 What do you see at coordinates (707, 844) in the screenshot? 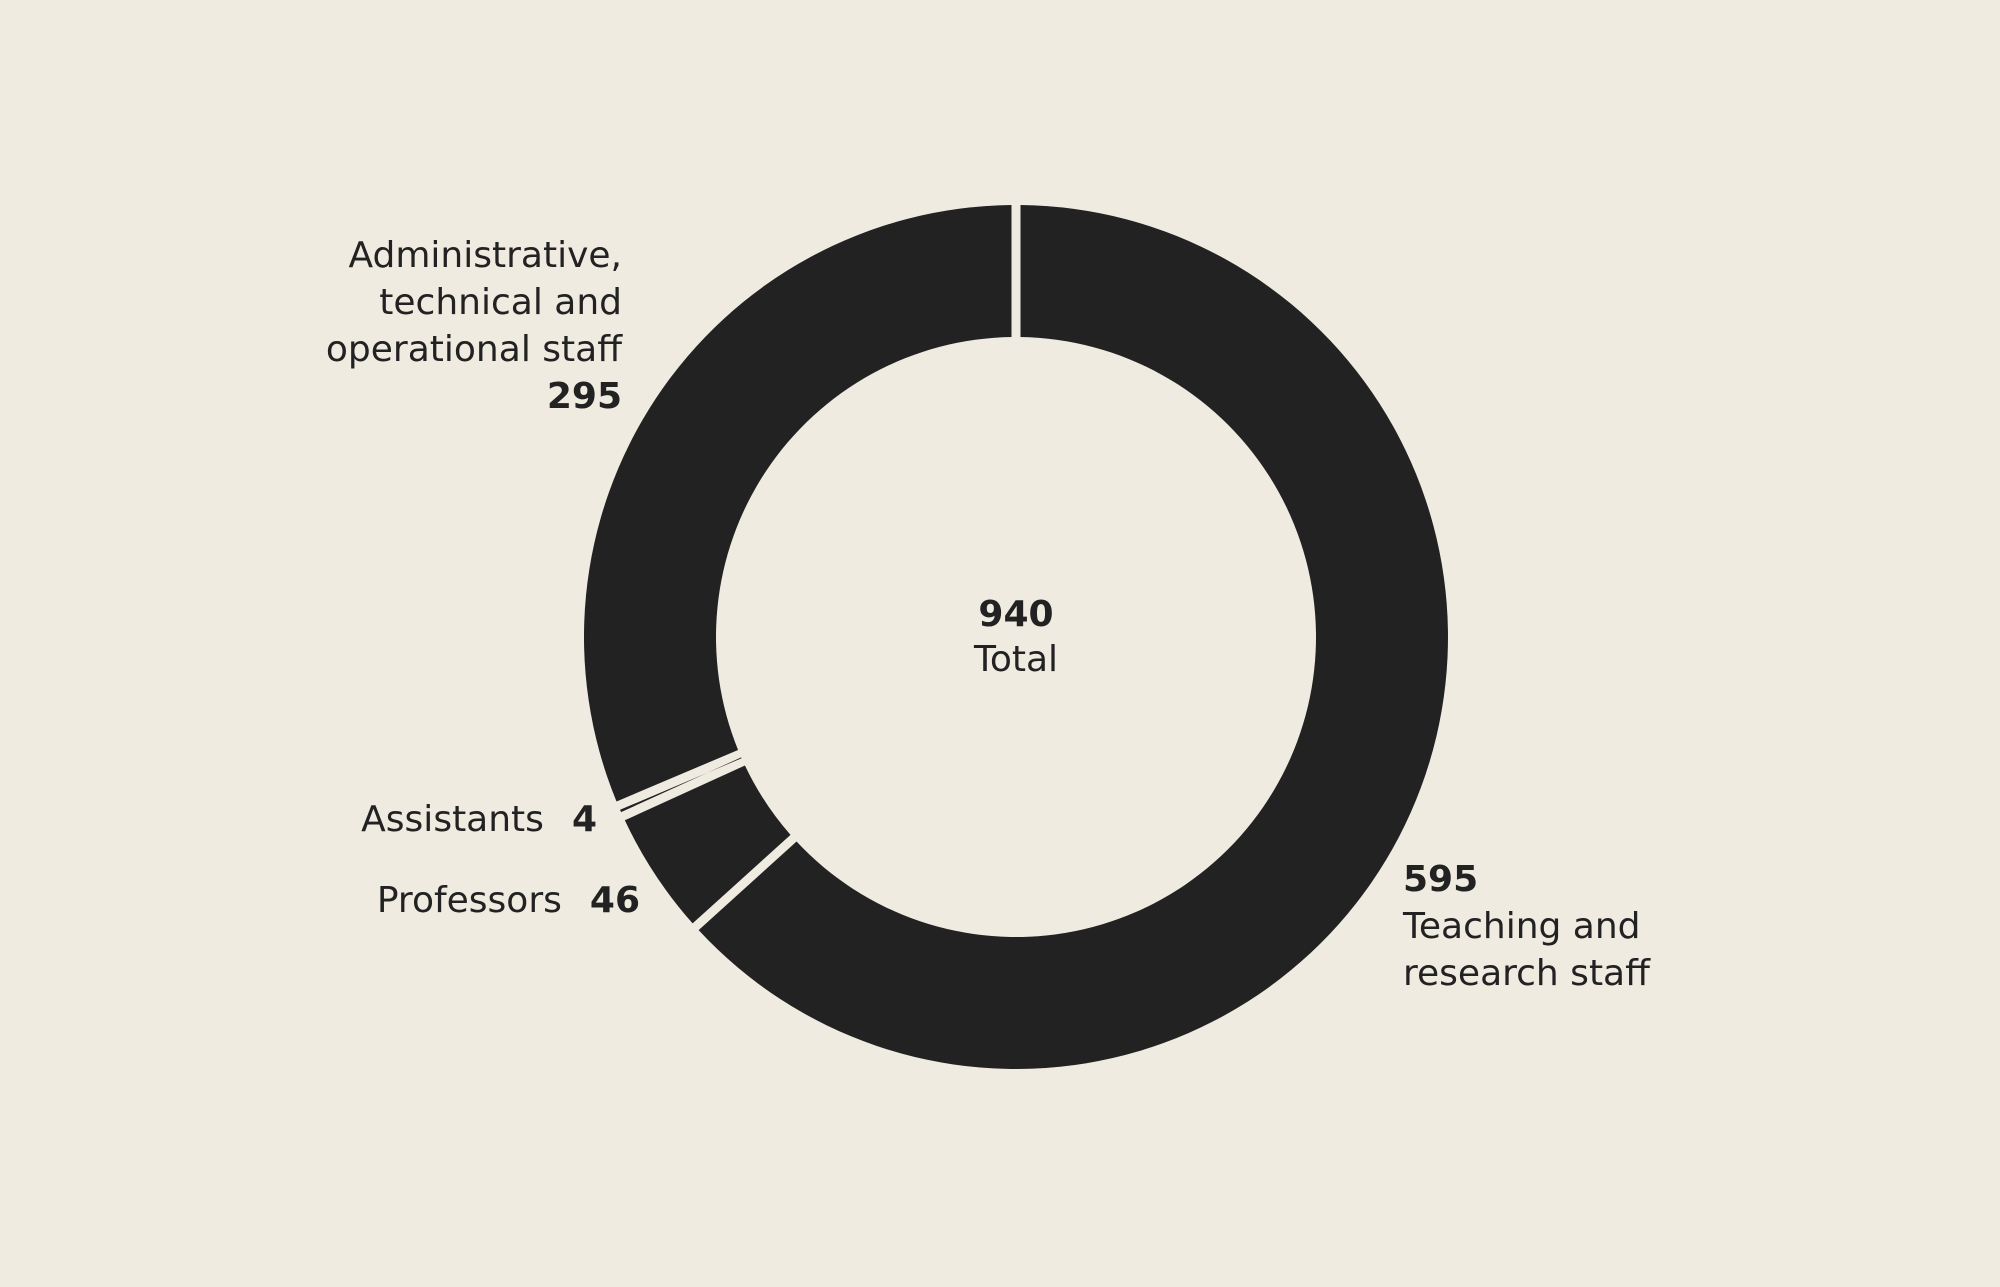
I see `slice-professors` at bounding box center [707, 844].